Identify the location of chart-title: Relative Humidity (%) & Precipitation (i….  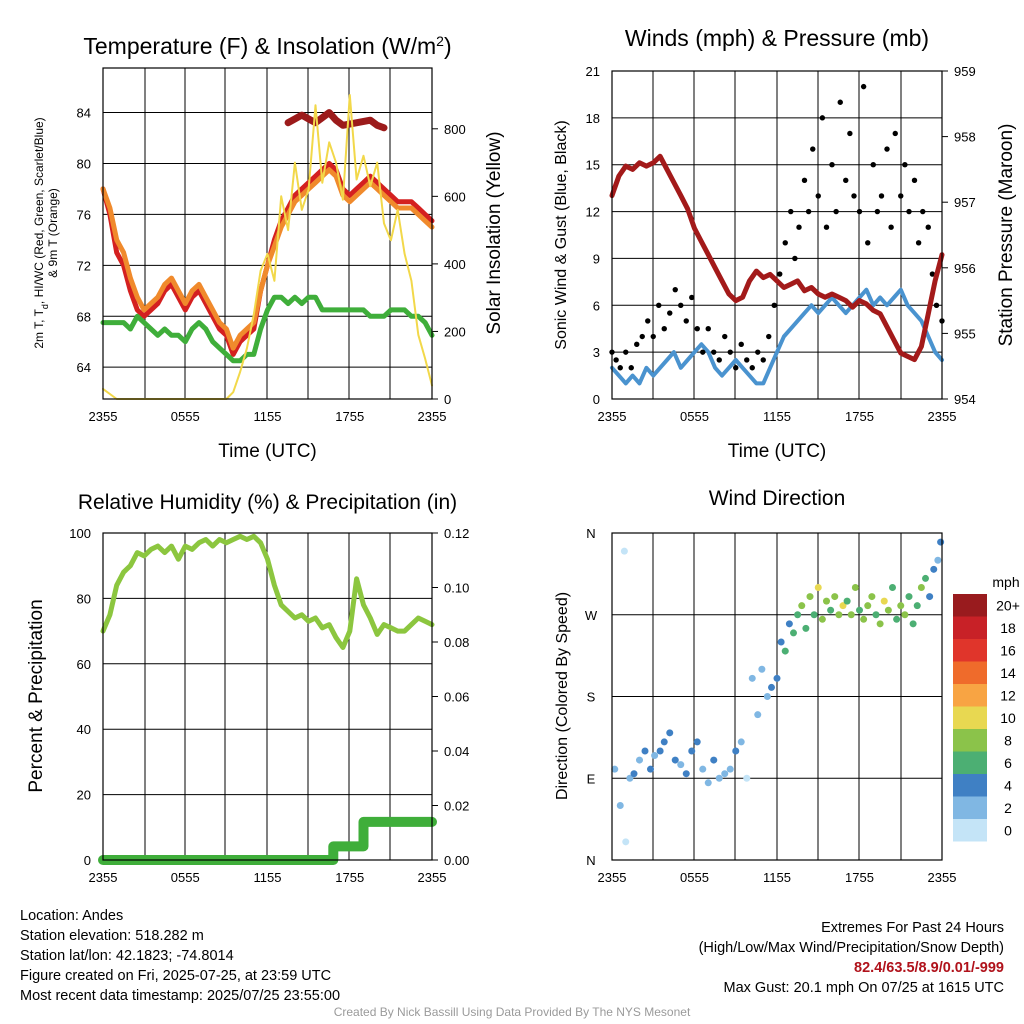
(267, 502).